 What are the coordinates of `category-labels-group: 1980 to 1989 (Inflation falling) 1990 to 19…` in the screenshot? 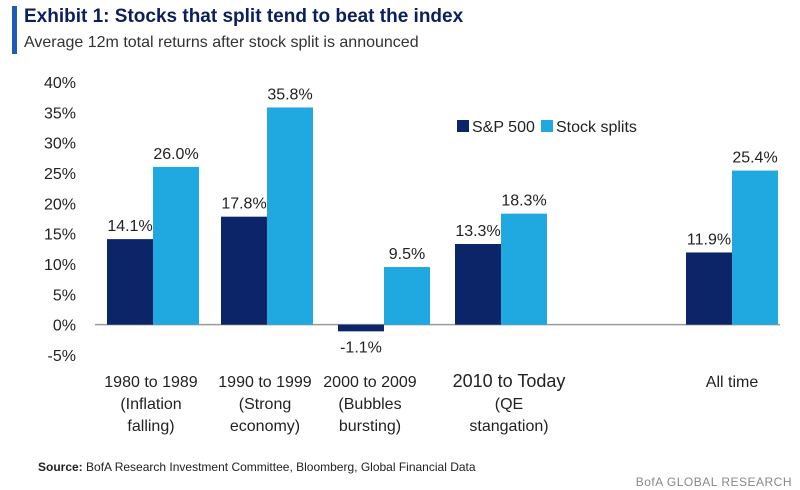 It's located at (431, 403).